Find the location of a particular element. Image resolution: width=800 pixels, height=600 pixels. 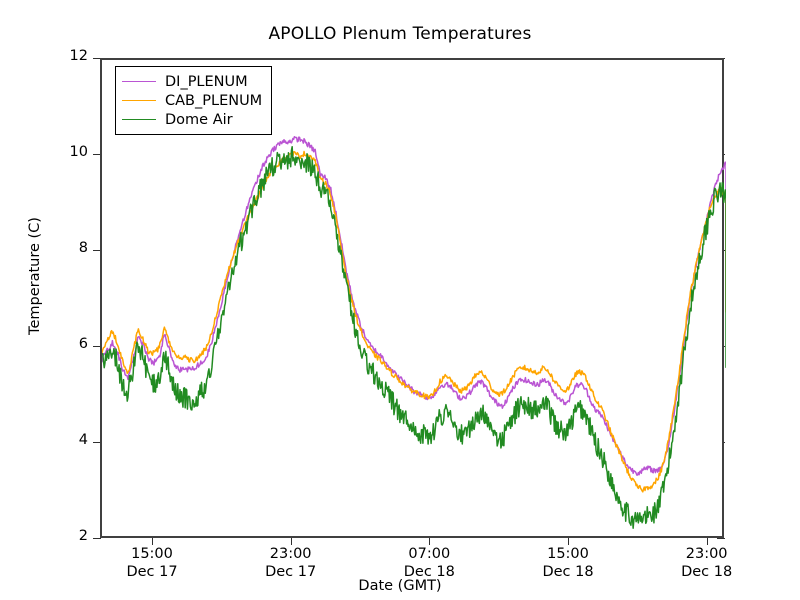

y-tick-label: 6 is located at coordinates (83, 344).